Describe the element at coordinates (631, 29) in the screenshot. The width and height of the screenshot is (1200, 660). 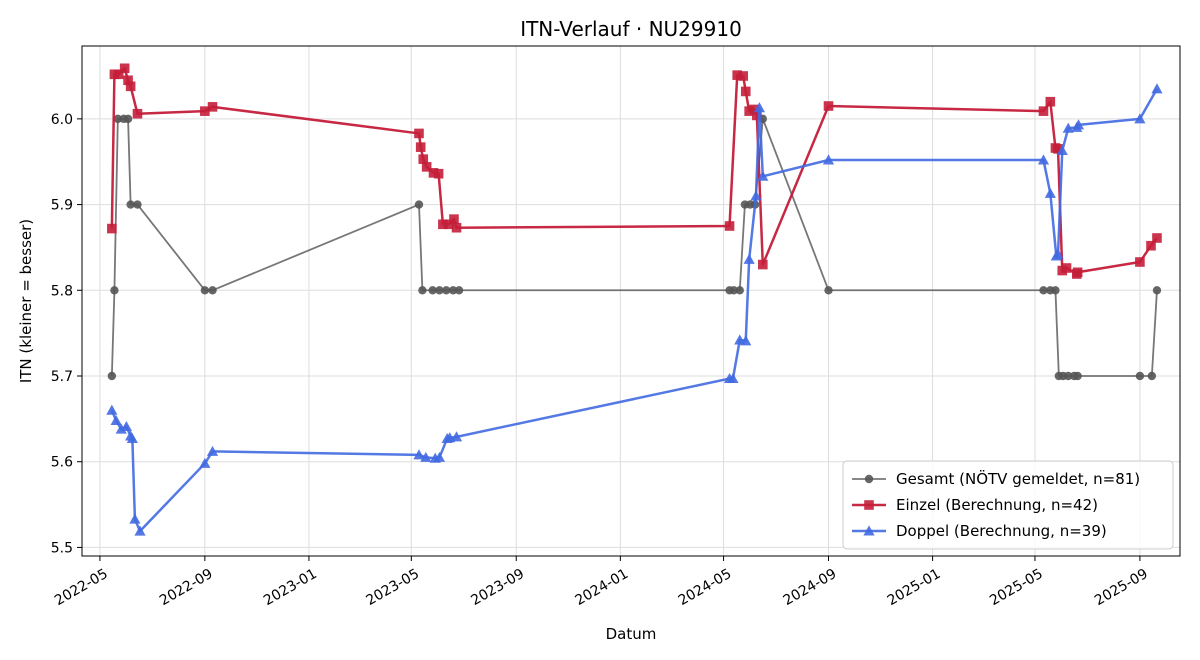
I see `chart-title: ITN-Verlauf · NU29910` at that location.